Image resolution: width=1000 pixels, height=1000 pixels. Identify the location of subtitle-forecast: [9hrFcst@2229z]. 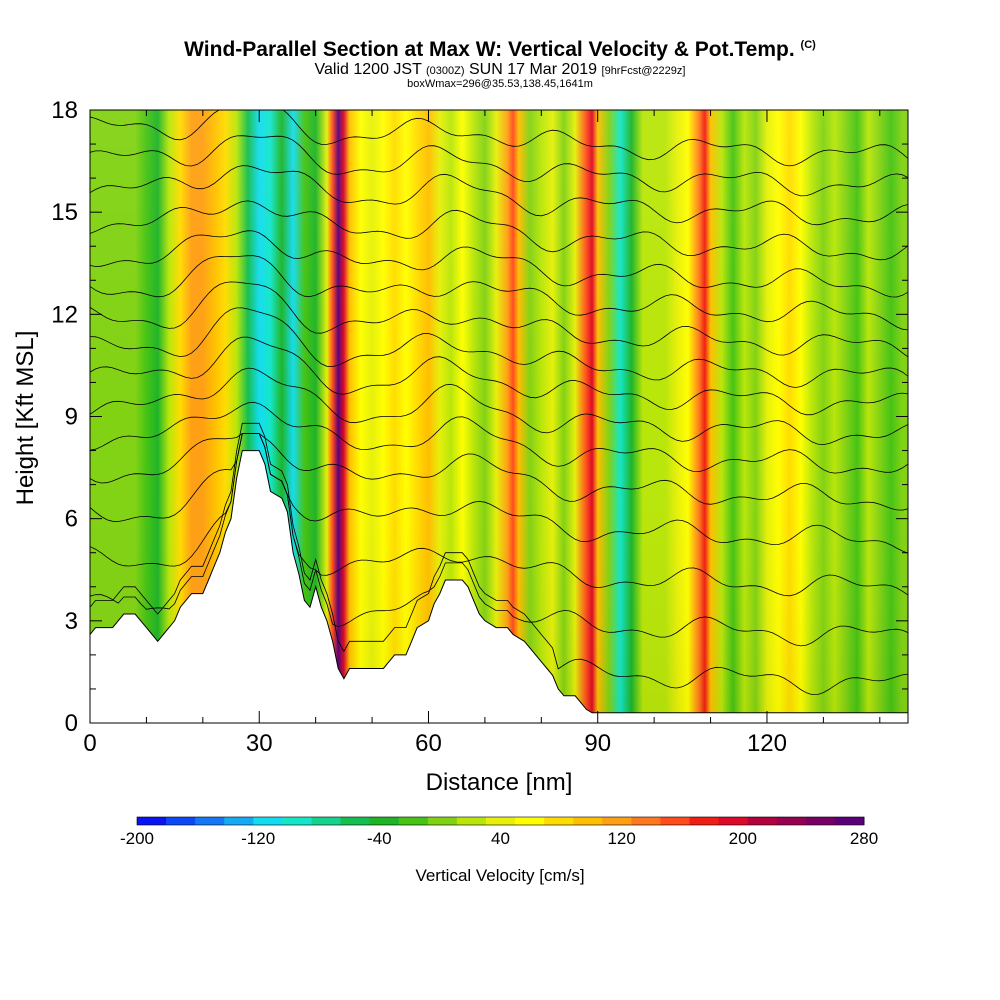
(643, 71).